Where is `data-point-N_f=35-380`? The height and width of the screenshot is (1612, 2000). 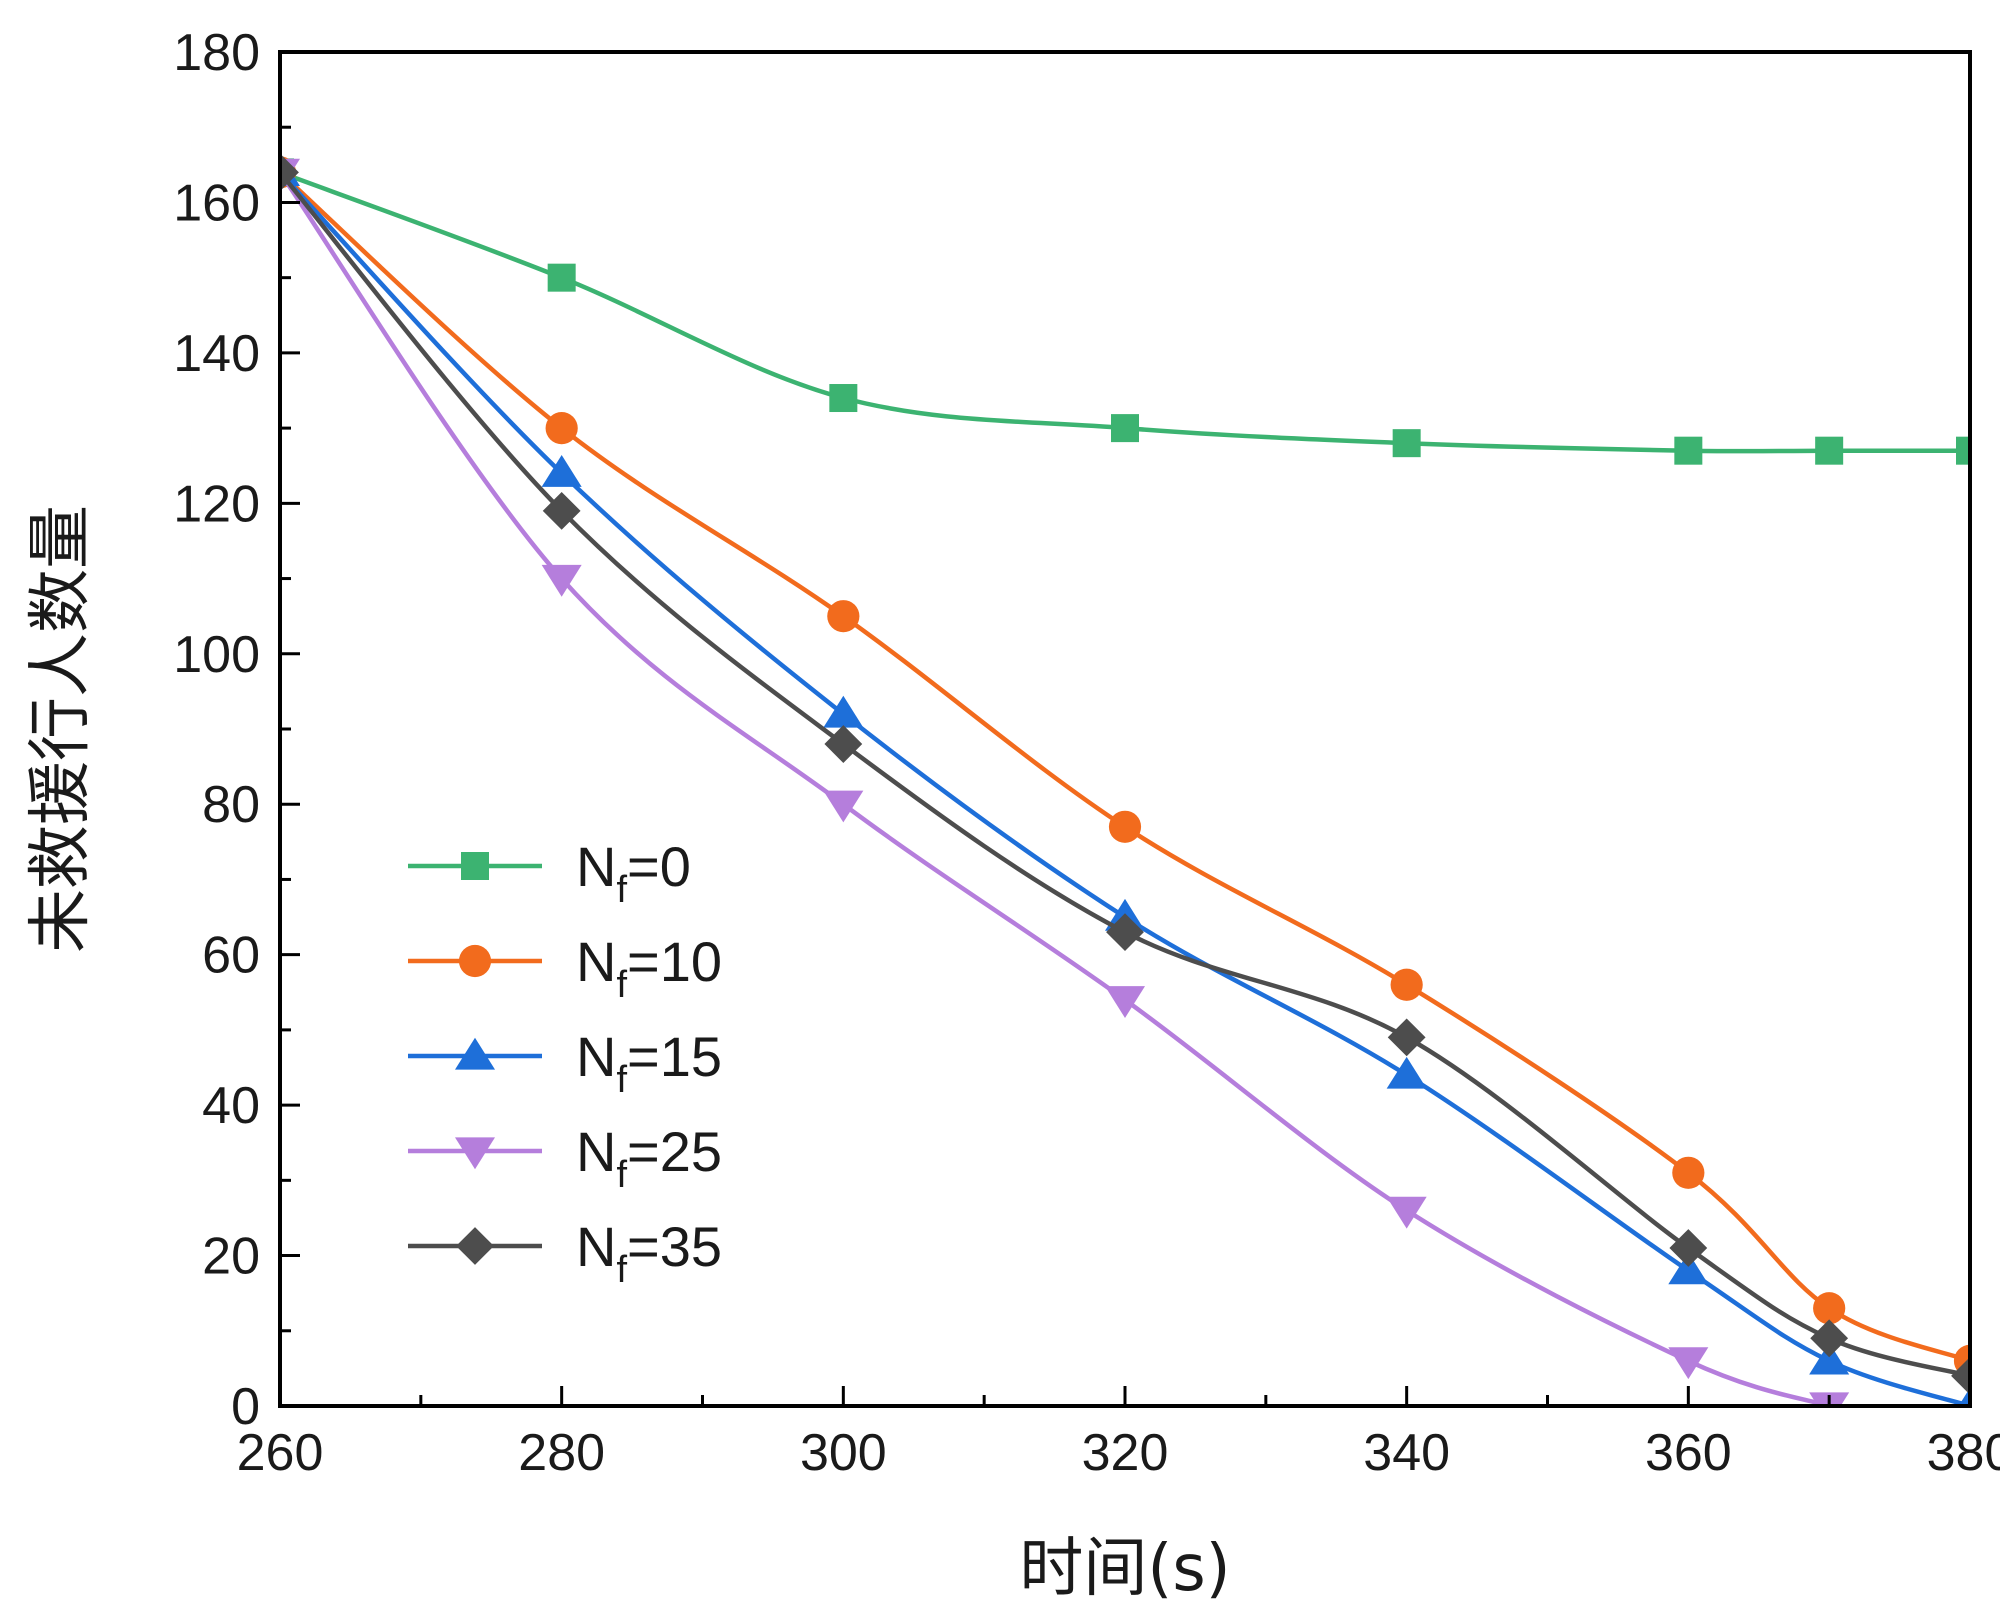 data-point-N_f=35-380 is located at coordinates (1960, 1376).